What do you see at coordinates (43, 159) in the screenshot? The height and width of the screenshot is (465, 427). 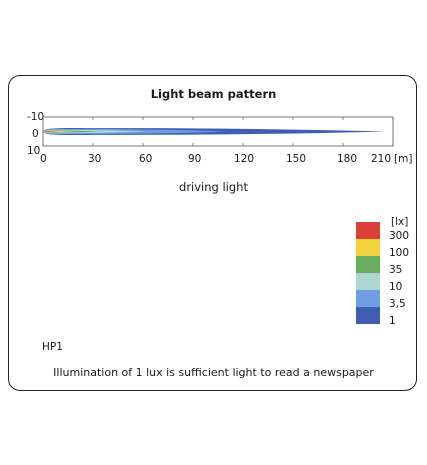 I see `x-tick-0: 0` at bounding box center [43, 159].